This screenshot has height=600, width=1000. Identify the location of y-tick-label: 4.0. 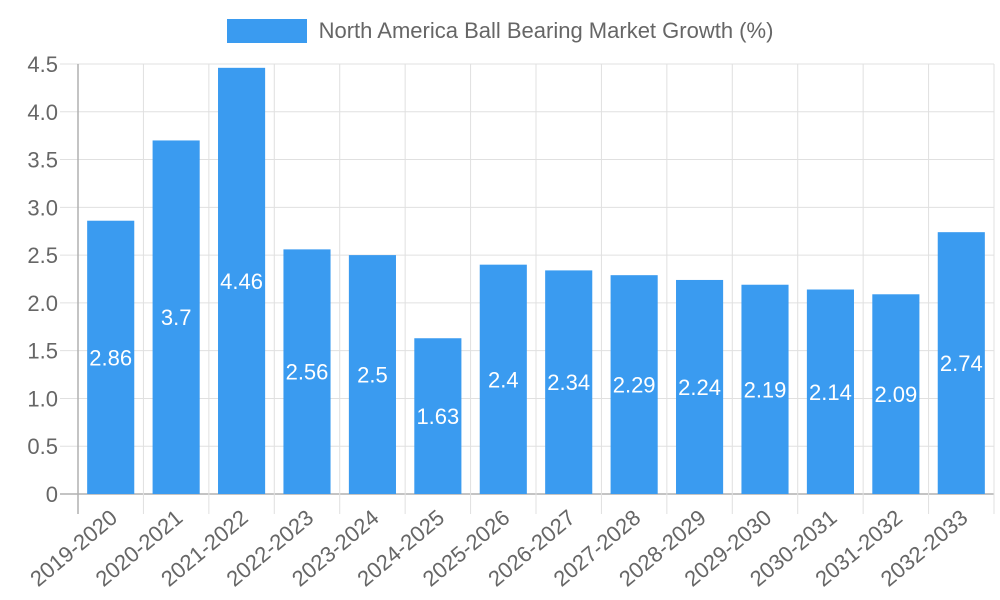
(42, 112).